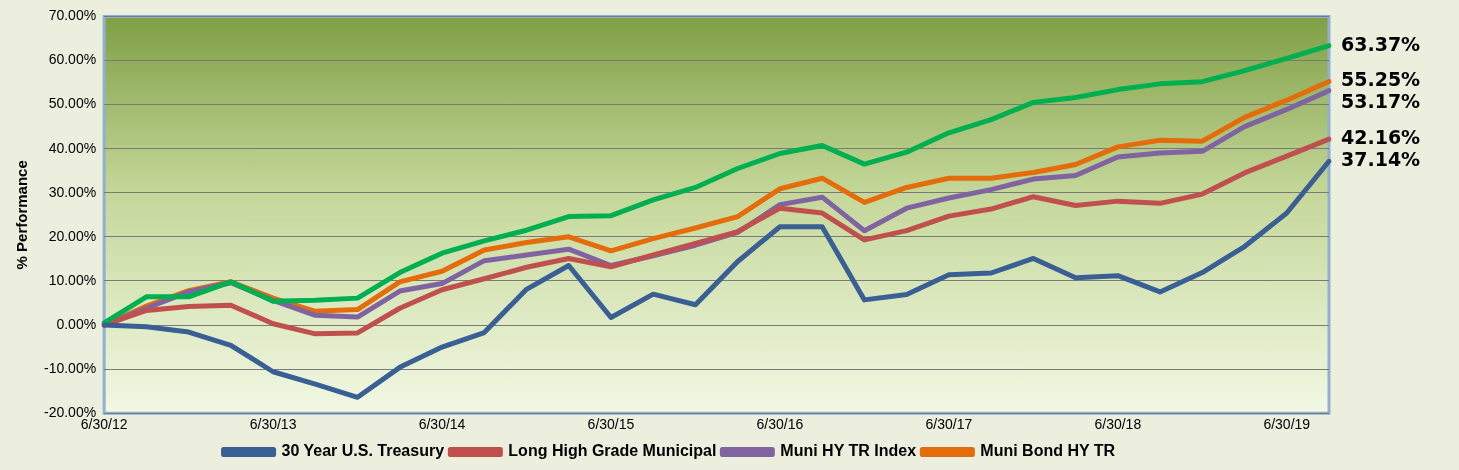 This screenshot has height=470, width=1459. I want to click on data-label: 37.14%, so click(1381, 159).